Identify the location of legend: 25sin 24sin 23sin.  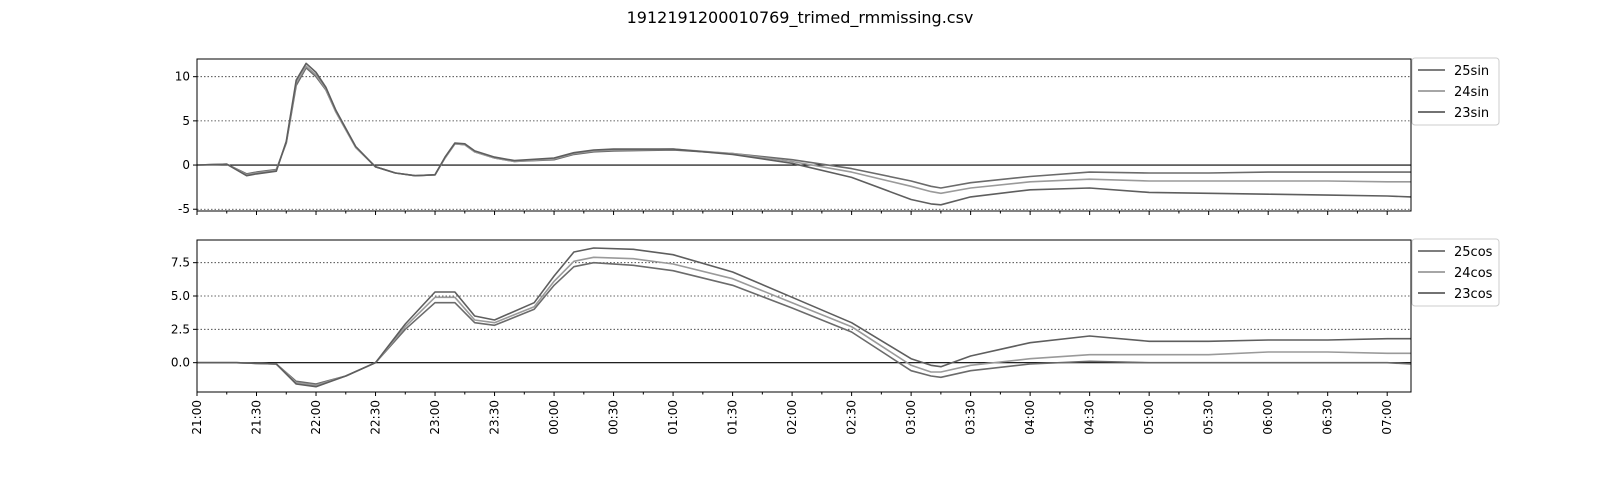
(1455, 91).